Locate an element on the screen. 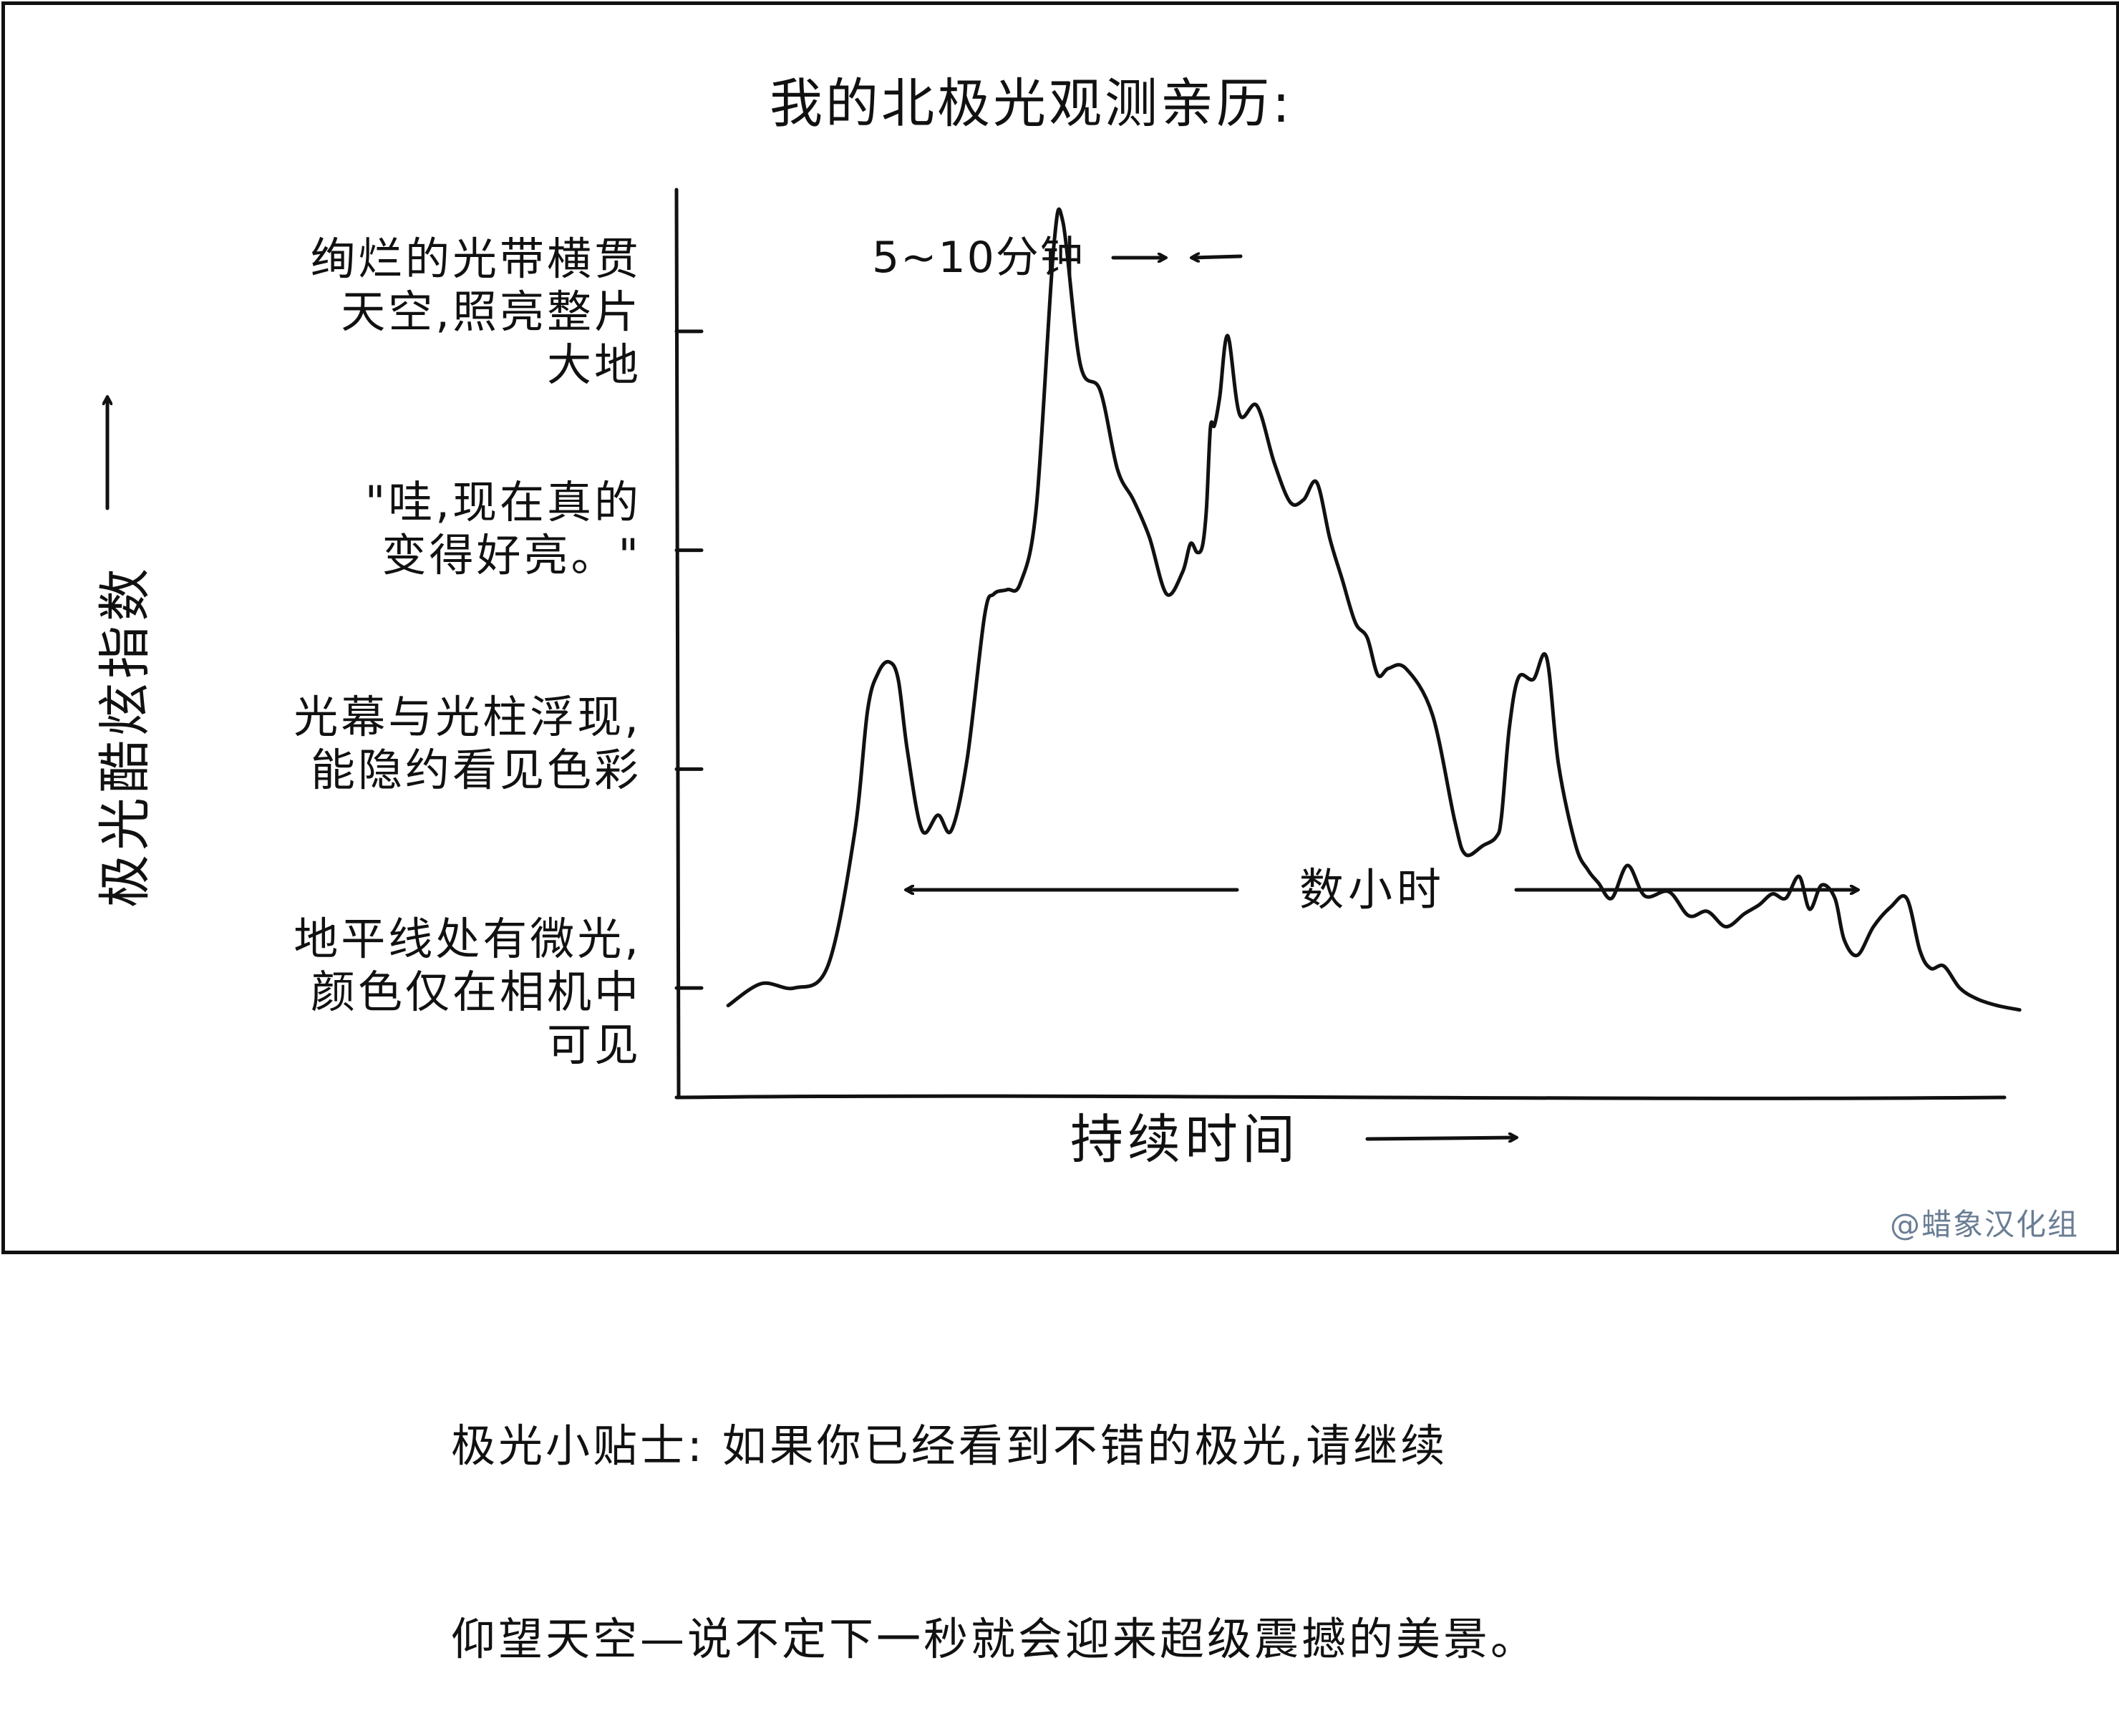 This screenshot has width=2119, height=1736. y-level-label-1-line-1: 地平线处有微光, is located at coordinates (467, 939).